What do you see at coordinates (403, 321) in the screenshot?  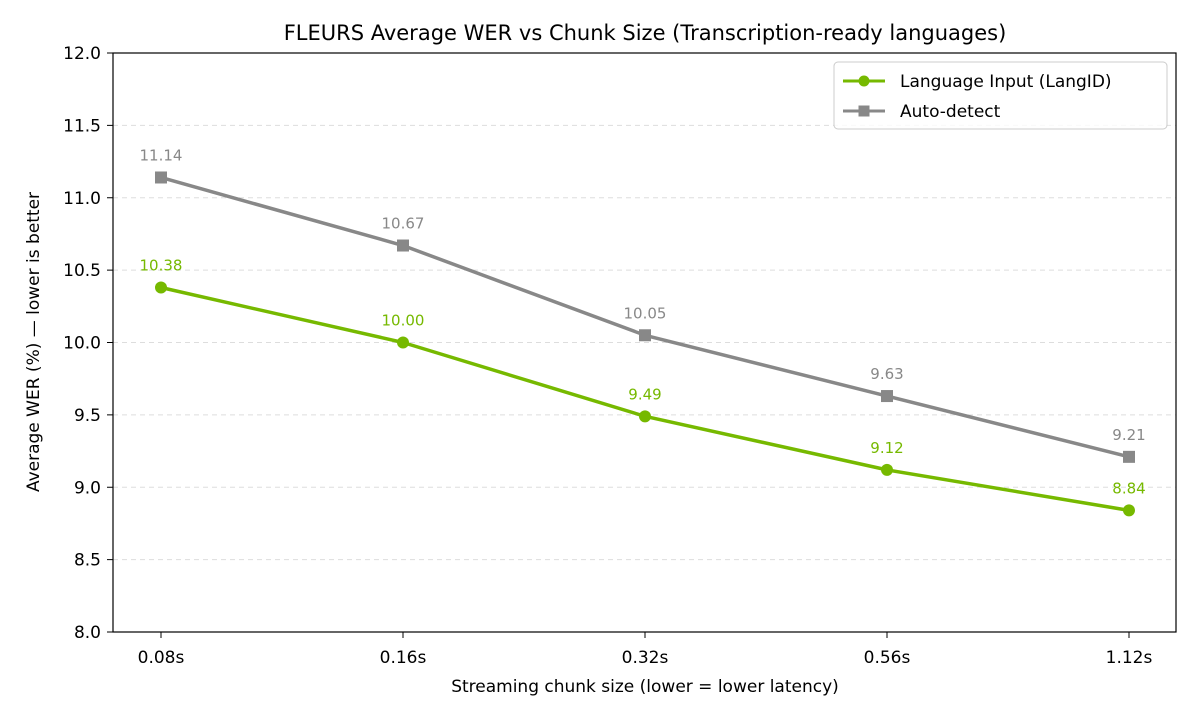 I see `data-label-langid: 10.00` at bounding box center [403, 321].